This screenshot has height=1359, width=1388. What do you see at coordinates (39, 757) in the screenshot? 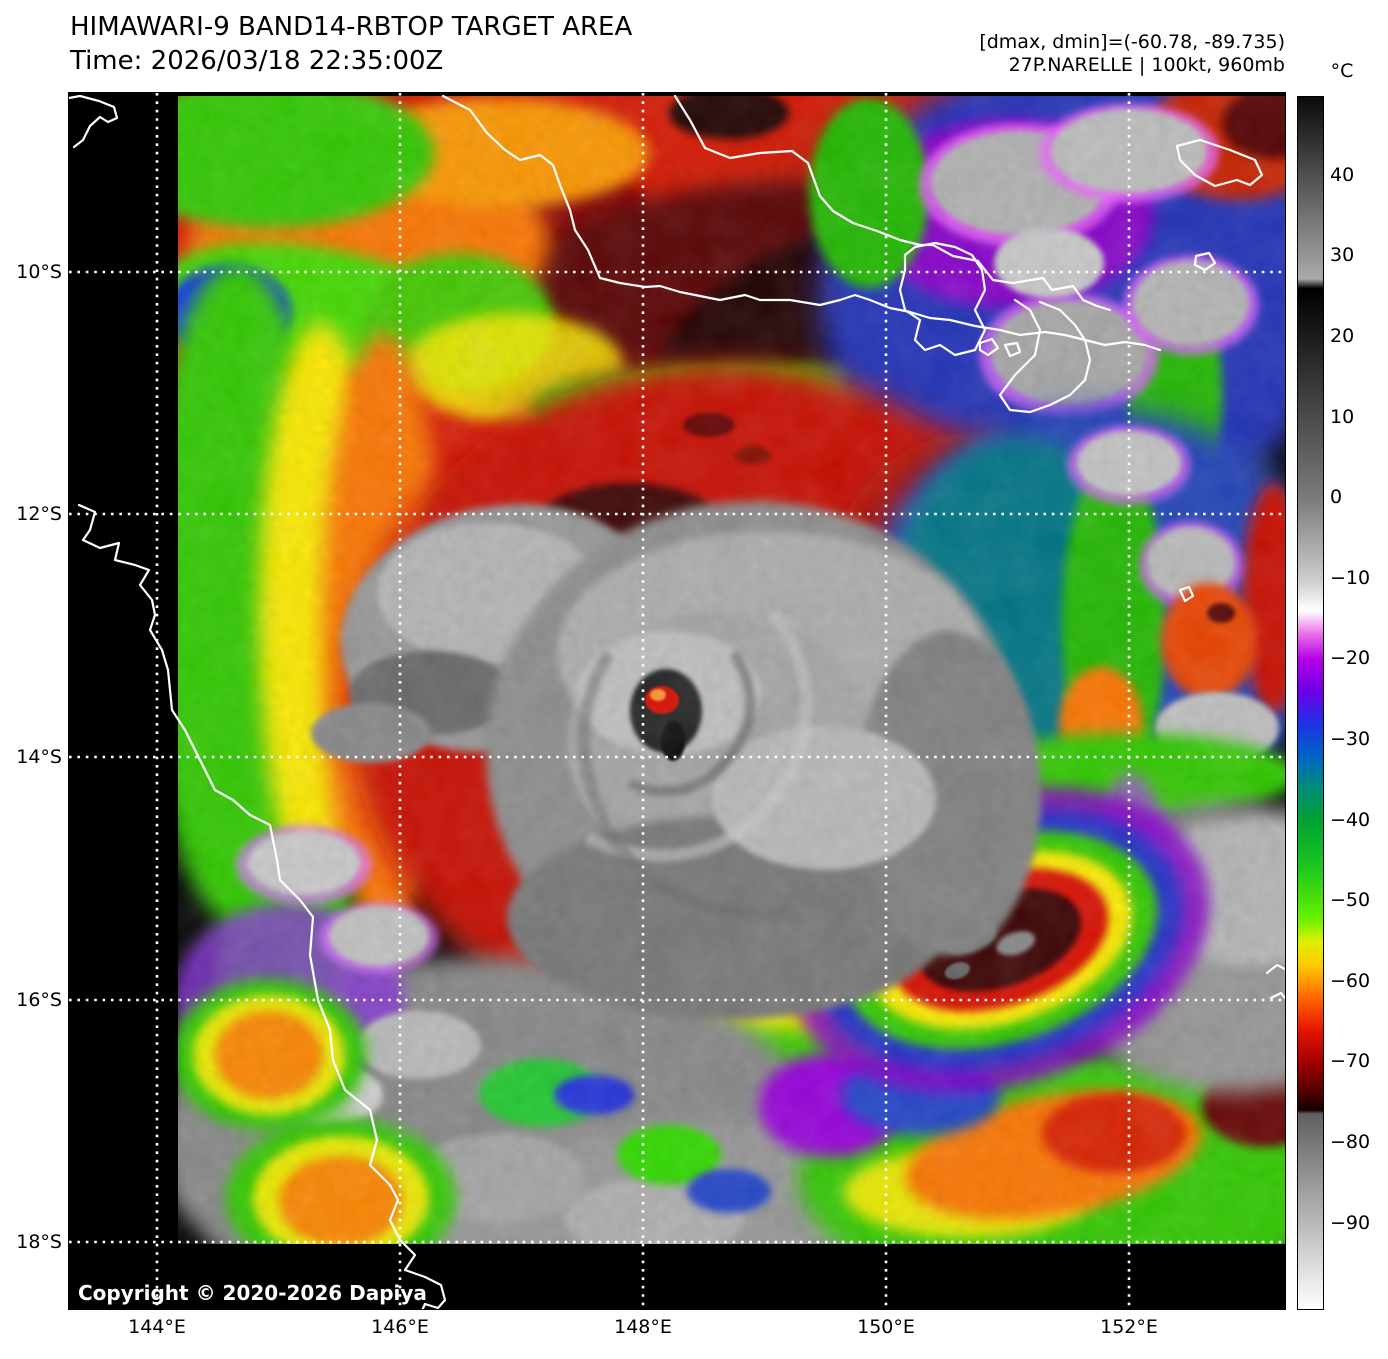
I see `lat-tick-label: 14°S` at bounding box center [39, 757].